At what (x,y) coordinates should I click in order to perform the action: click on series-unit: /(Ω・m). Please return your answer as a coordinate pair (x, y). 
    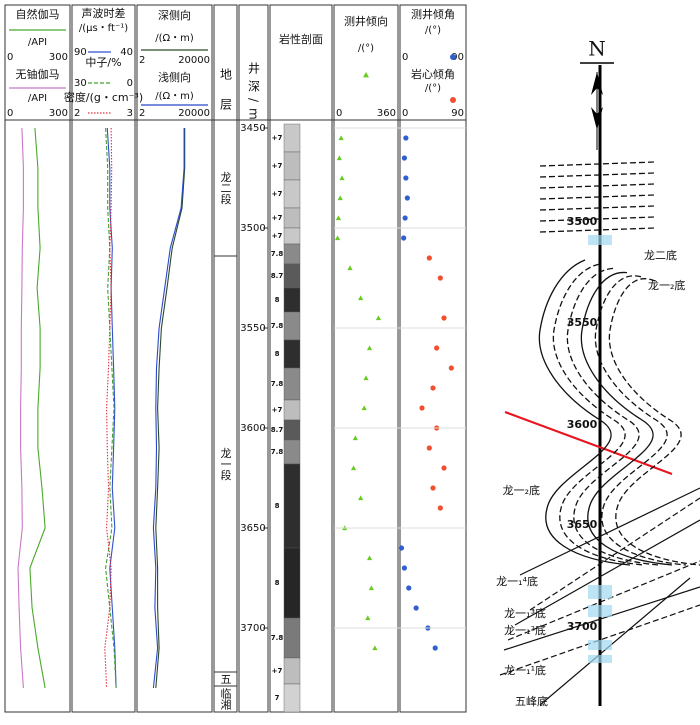
    Looking at the image, I should click on (174, 96).